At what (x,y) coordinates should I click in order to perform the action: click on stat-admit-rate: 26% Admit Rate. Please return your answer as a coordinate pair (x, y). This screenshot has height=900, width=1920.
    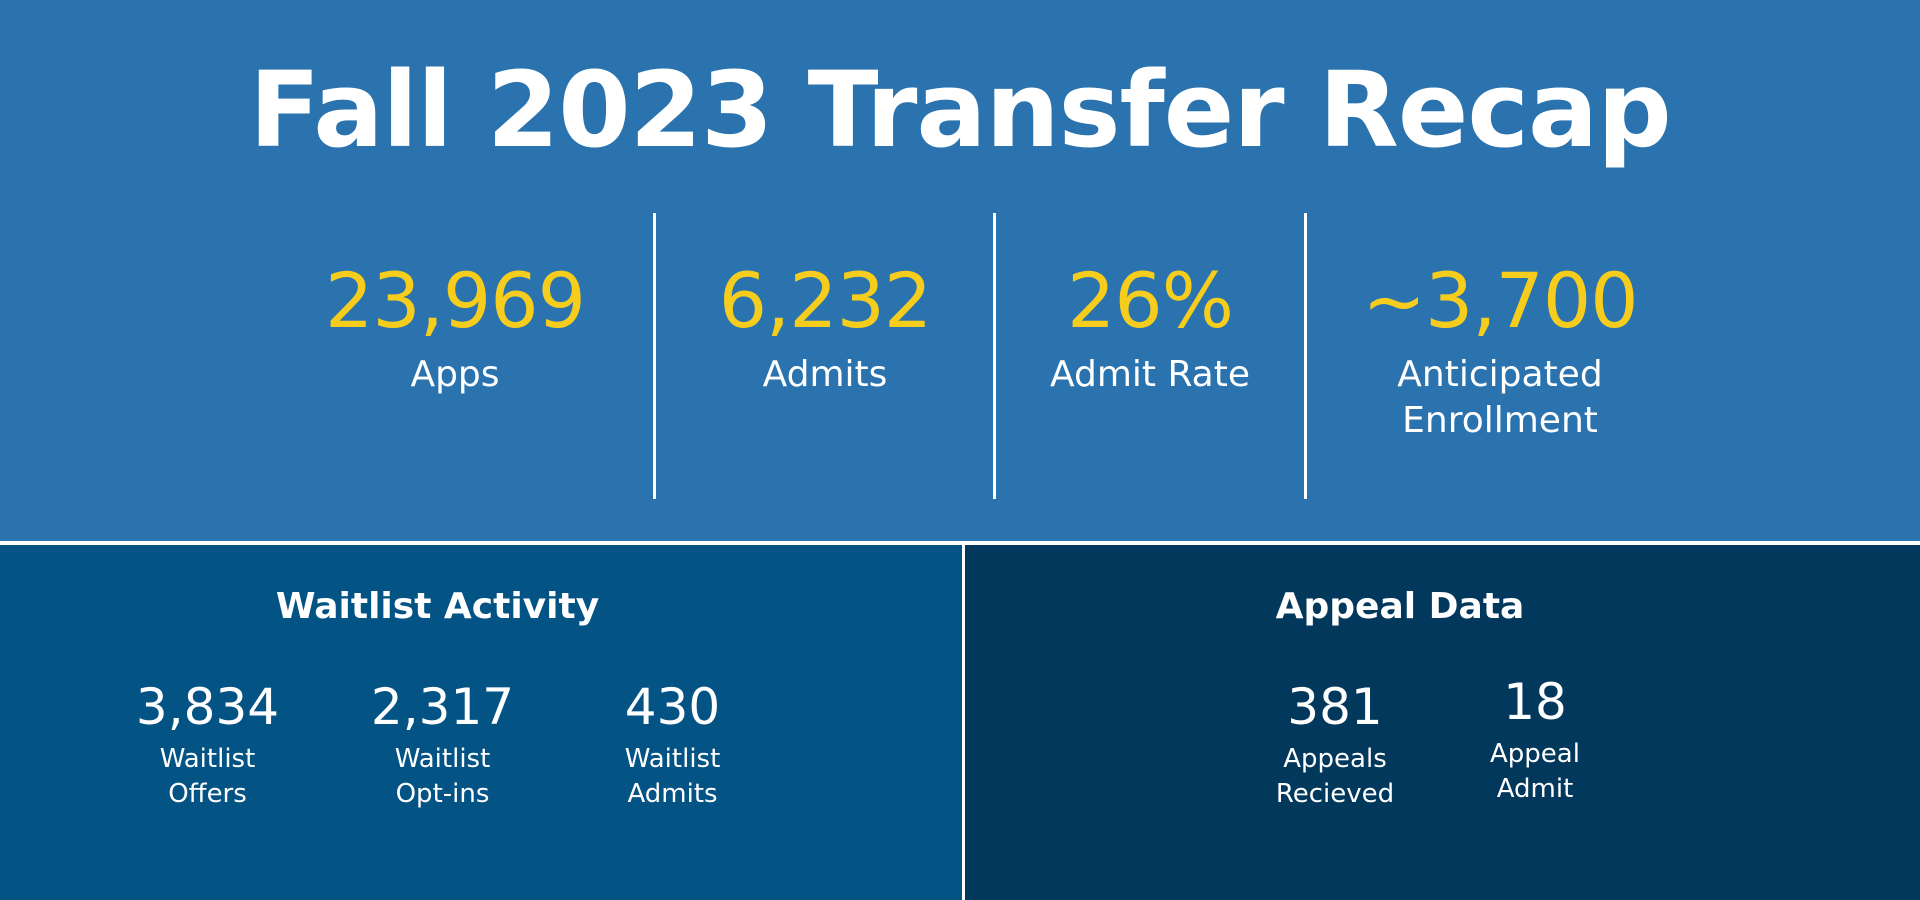
    Looking at the image, I should click on (1150, 328).